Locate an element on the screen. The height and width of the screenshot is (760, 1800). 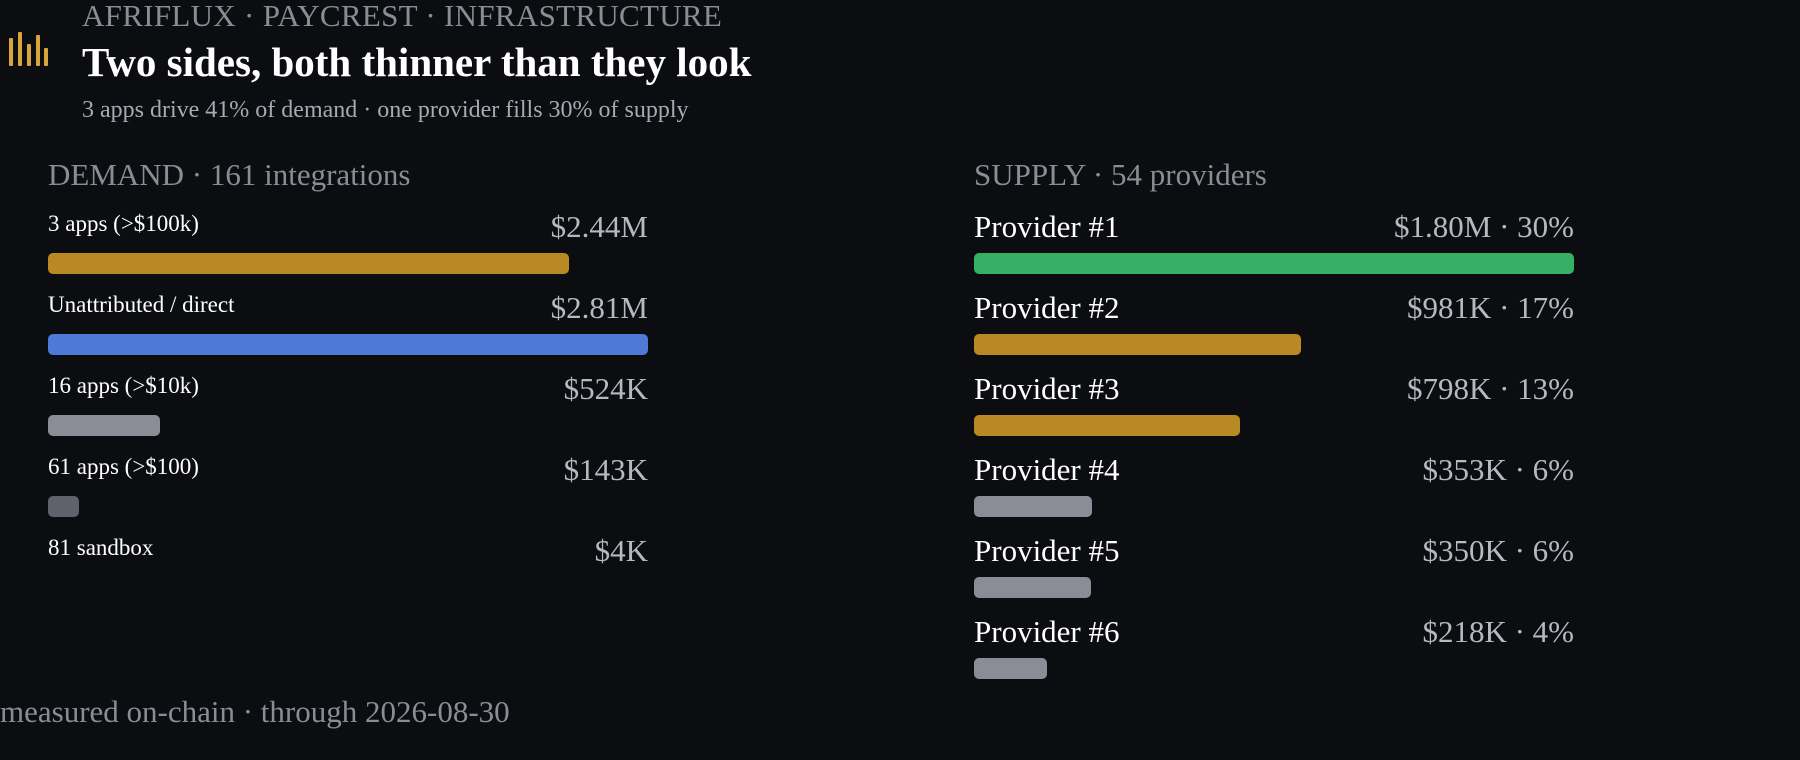
chart-kicker: AFRIFLUX · PAYCREST · INFRASTRUCTURE is located at coordinates (402, 16).